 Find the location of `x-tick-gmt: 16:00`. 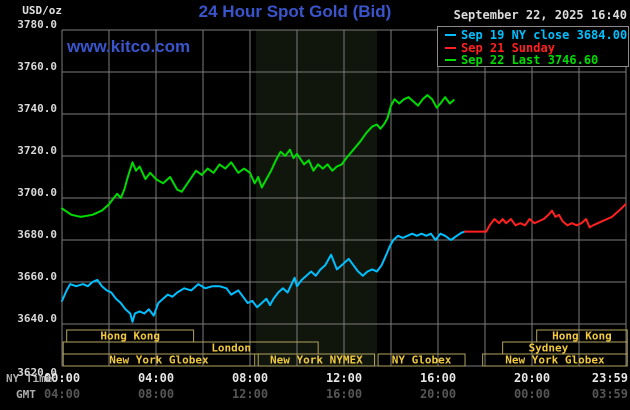

x-tick-gmt: 16:00 is located at coordinates (344, 394).